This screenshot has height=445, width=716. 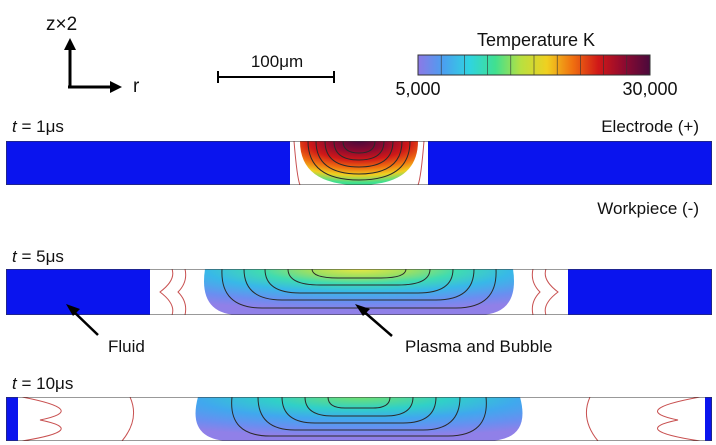 I want to click on panel-1-time-value: = 1μs, so click(x=40, y=126).